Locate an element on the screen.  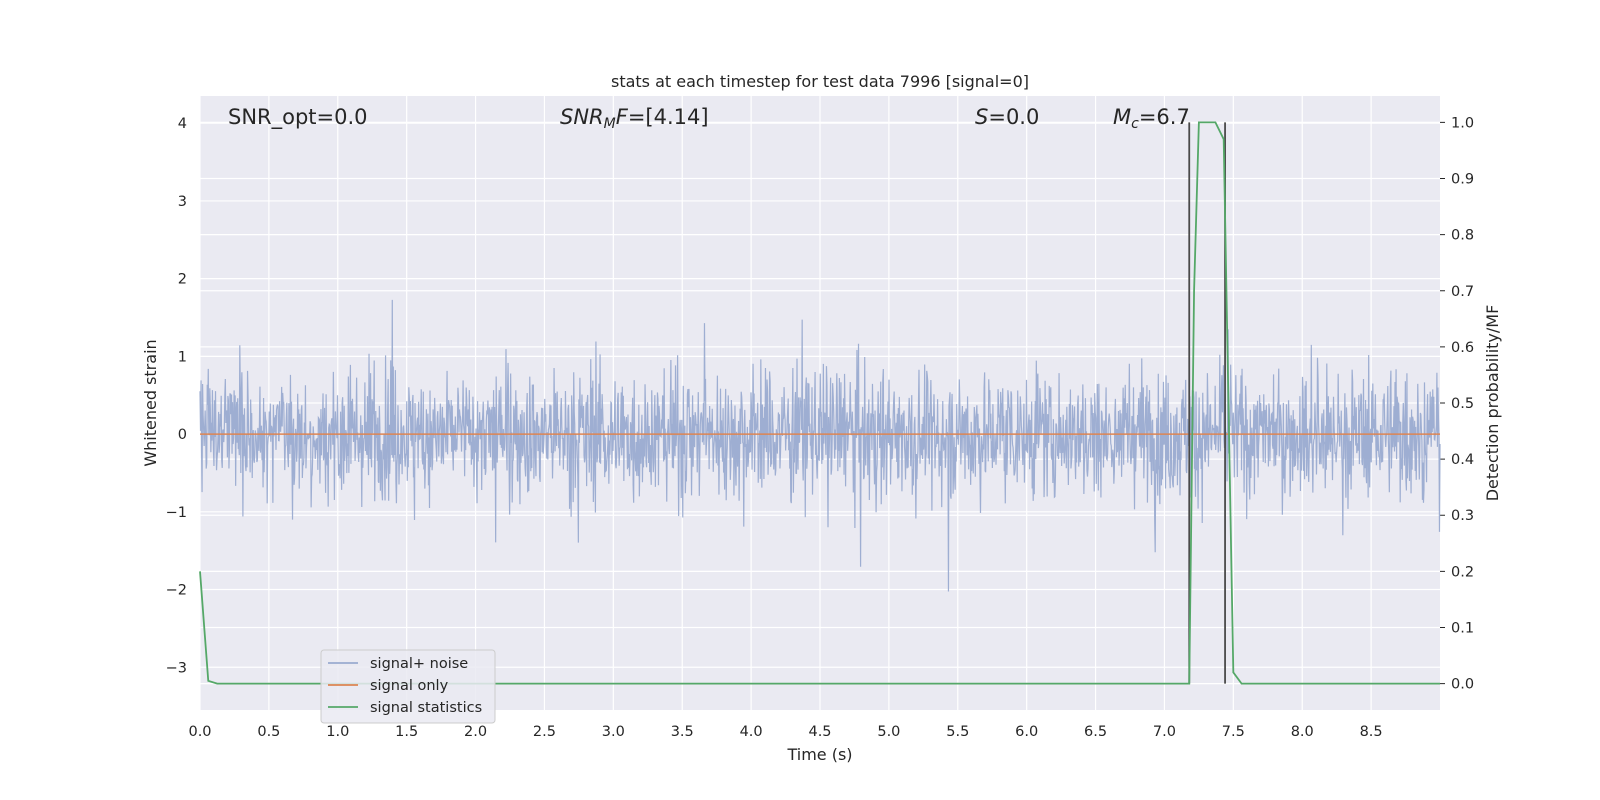
x-tick-label: 1.0 is located at coordinates (337, 732).